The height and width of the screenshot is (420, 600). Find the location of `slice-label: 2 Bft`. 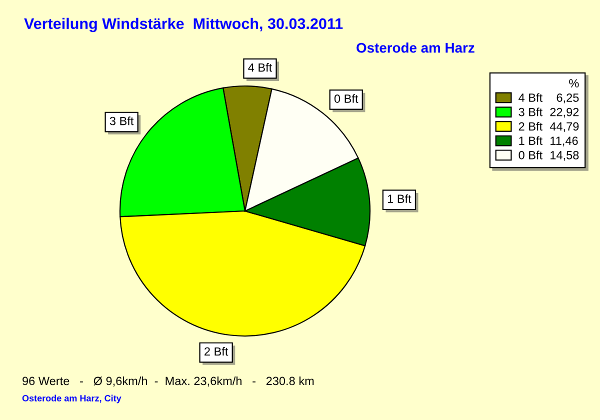

slice-label: 2 Bft is located at coordinates (216, 351).